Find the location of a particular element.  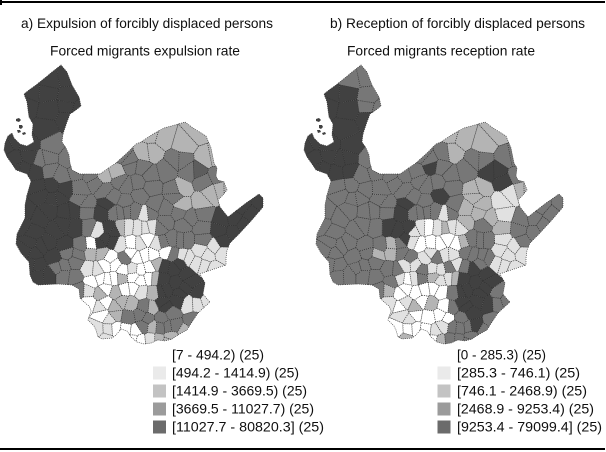

svg-text: Forced migrants expulsion rate is located at coordinates (145, 51).